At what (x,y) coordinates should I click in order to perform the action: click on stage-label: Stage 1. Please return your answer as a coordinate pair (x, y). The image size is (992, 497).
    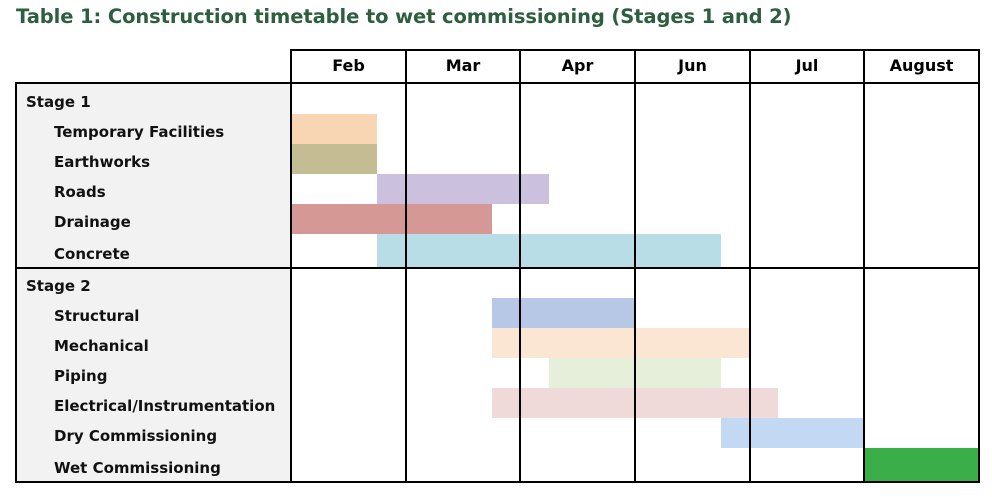
    Looking at the image, I should click on (58, 102).